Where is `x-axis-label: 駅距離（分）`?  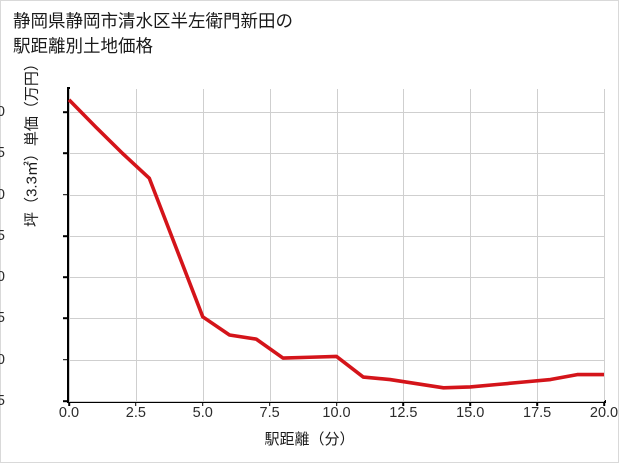
x-axis-label: 駅距離（分） is located at coordinates (309, 439).